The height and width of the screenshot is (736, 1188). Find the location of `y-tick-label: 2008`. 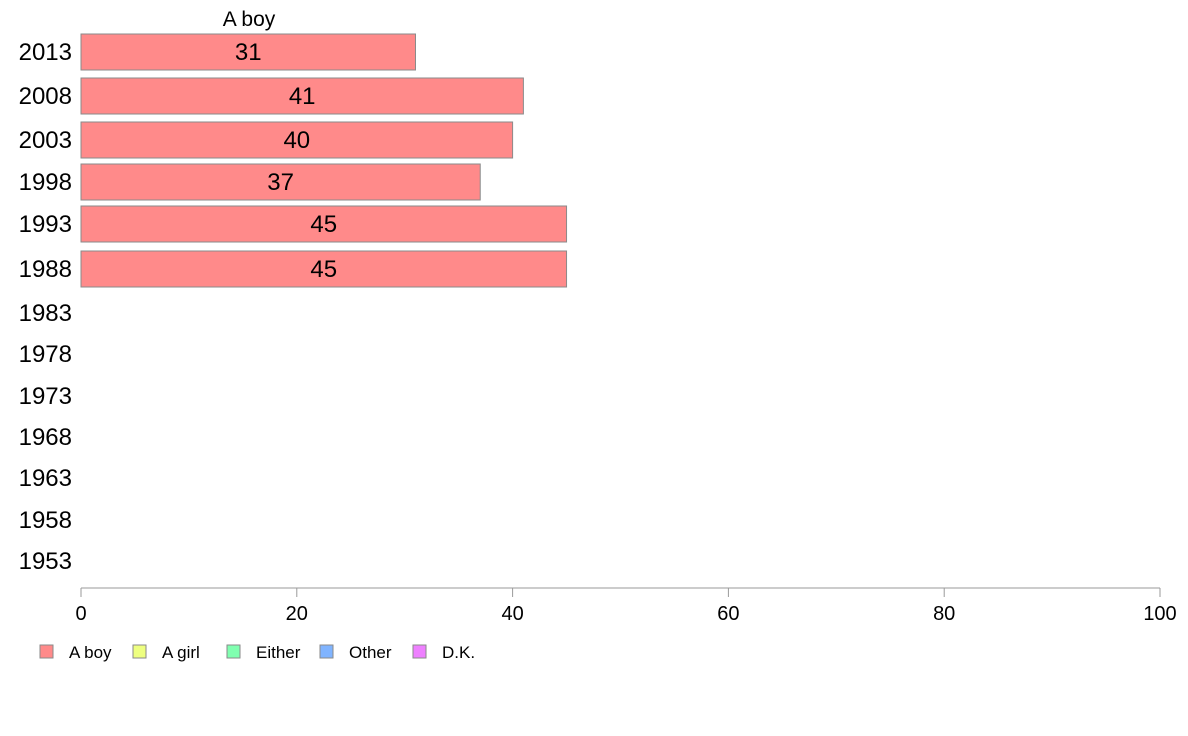

y-tick-label: 2008 is located at coordinates (45, 96).